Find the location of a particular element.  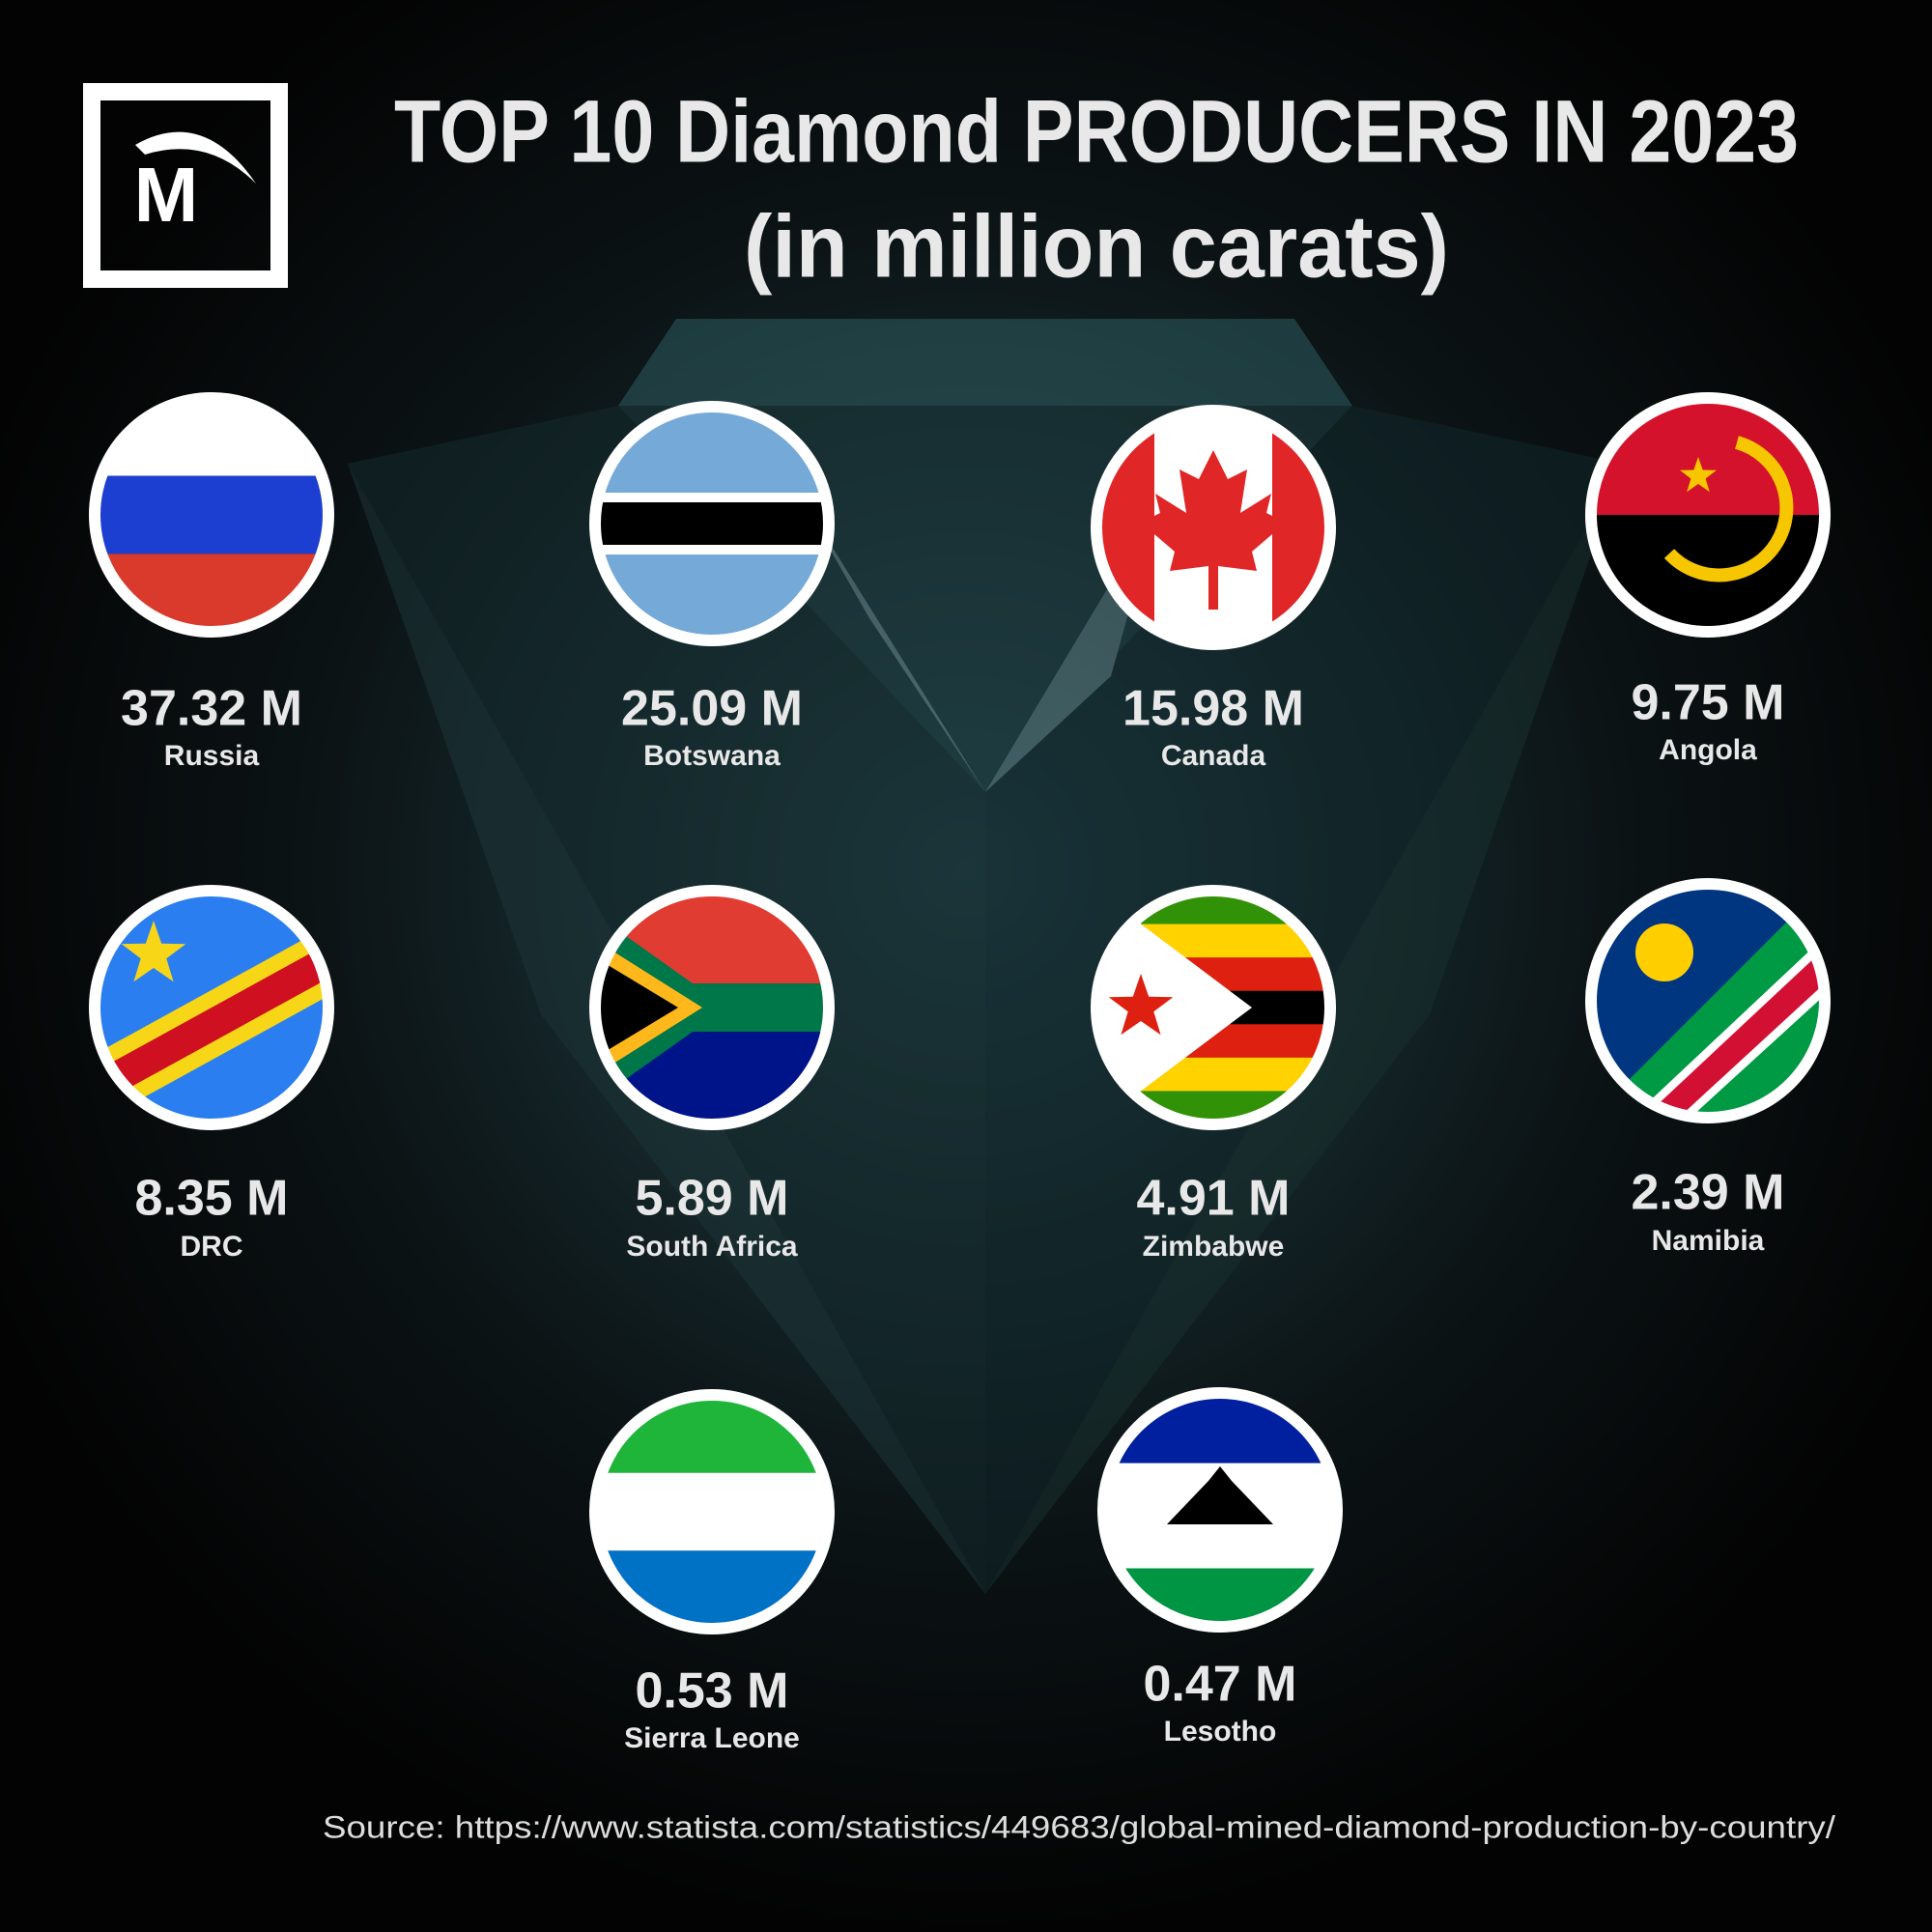

country-label: Zimbabwe is located at coordinates (1214, 1247).